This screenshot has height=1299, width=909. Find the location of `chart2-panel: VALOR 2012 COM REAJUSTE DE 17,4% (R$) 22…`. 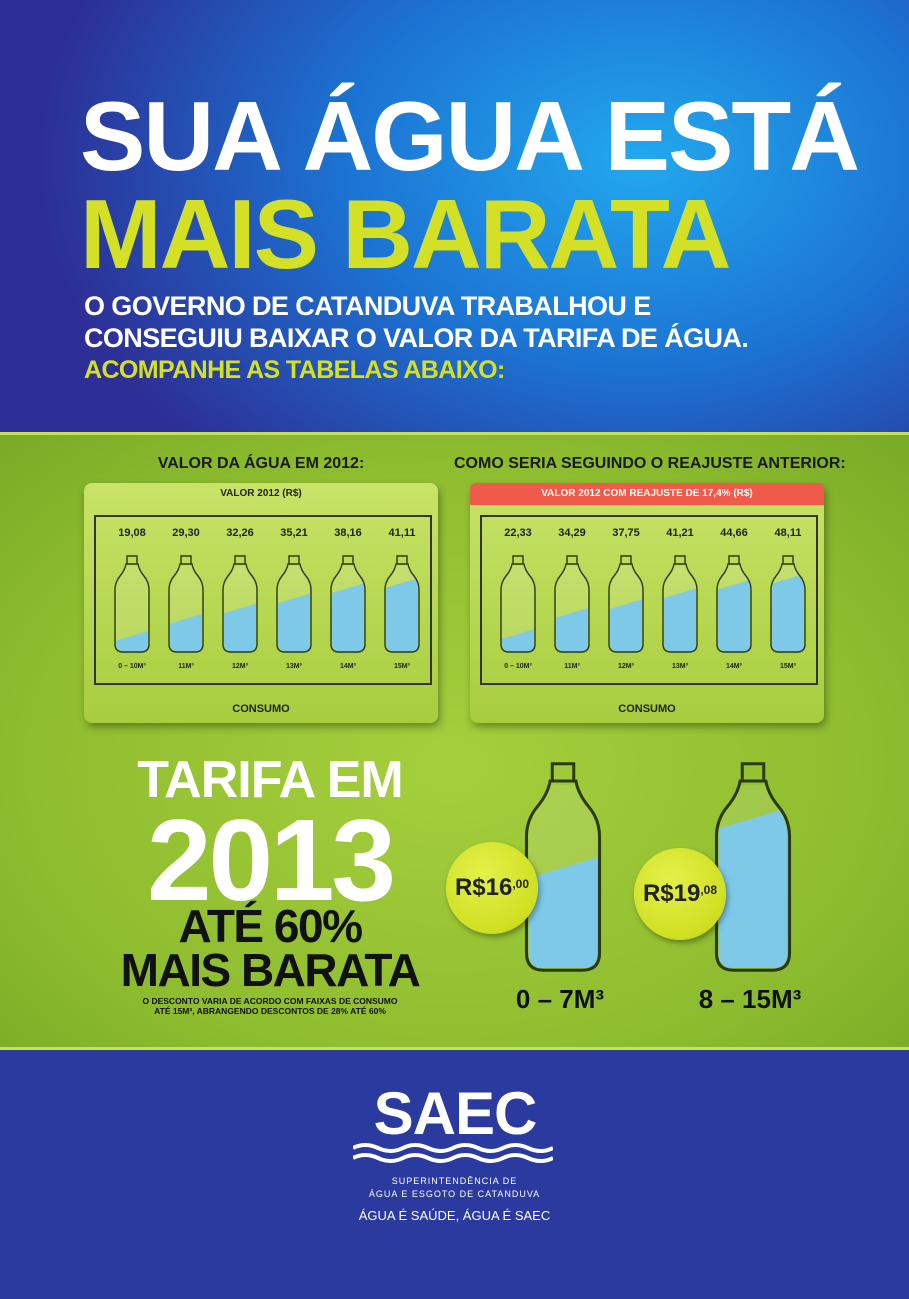

chart2-panel: VALOR 2012 COM REAJUSTE DE 17,4% (R$) 22… is located at coordinates (647, 603).